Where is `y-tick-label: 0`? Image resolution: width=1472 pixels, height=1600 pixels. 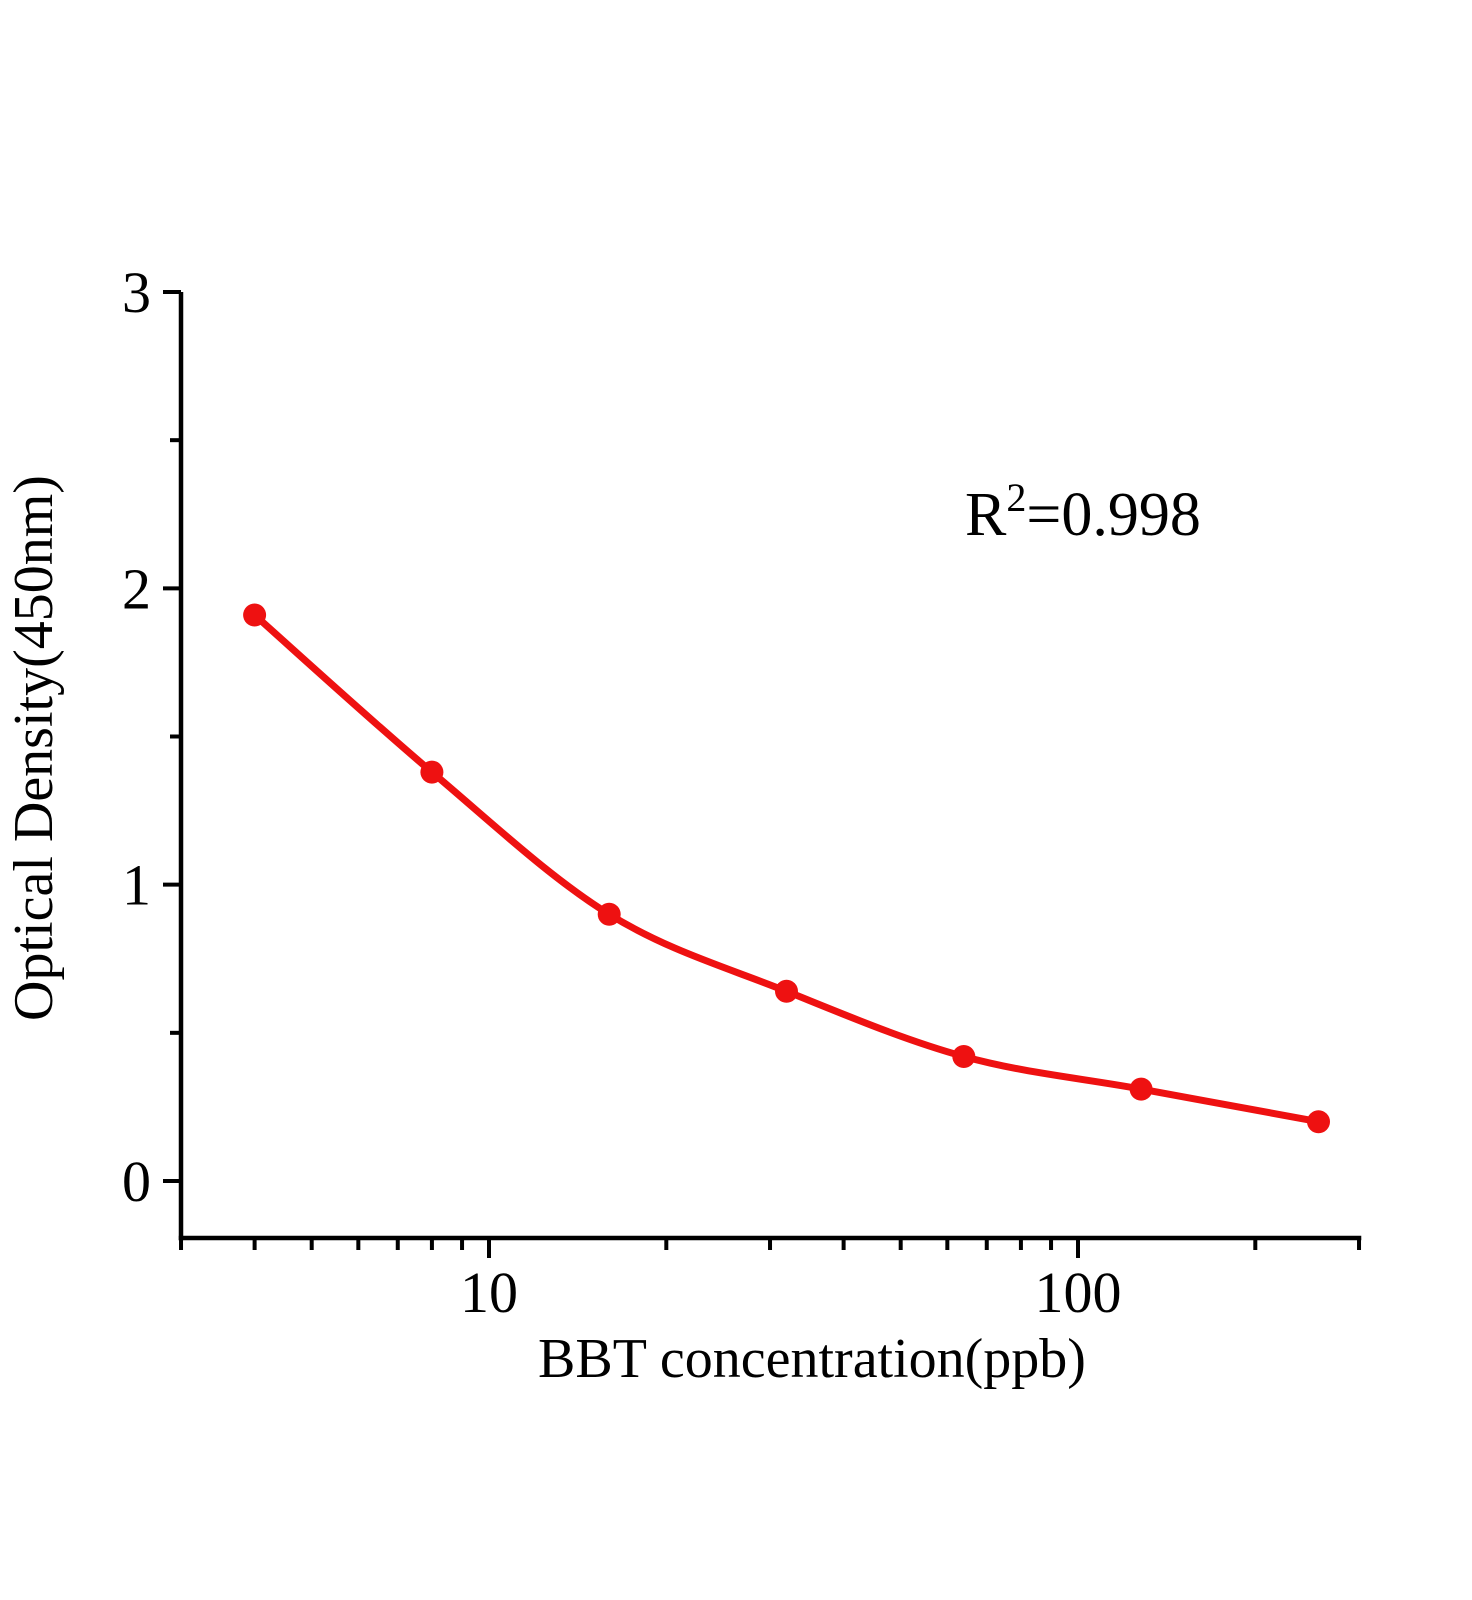 y-tick-label: 0 is located at coordinates (136, 1181).